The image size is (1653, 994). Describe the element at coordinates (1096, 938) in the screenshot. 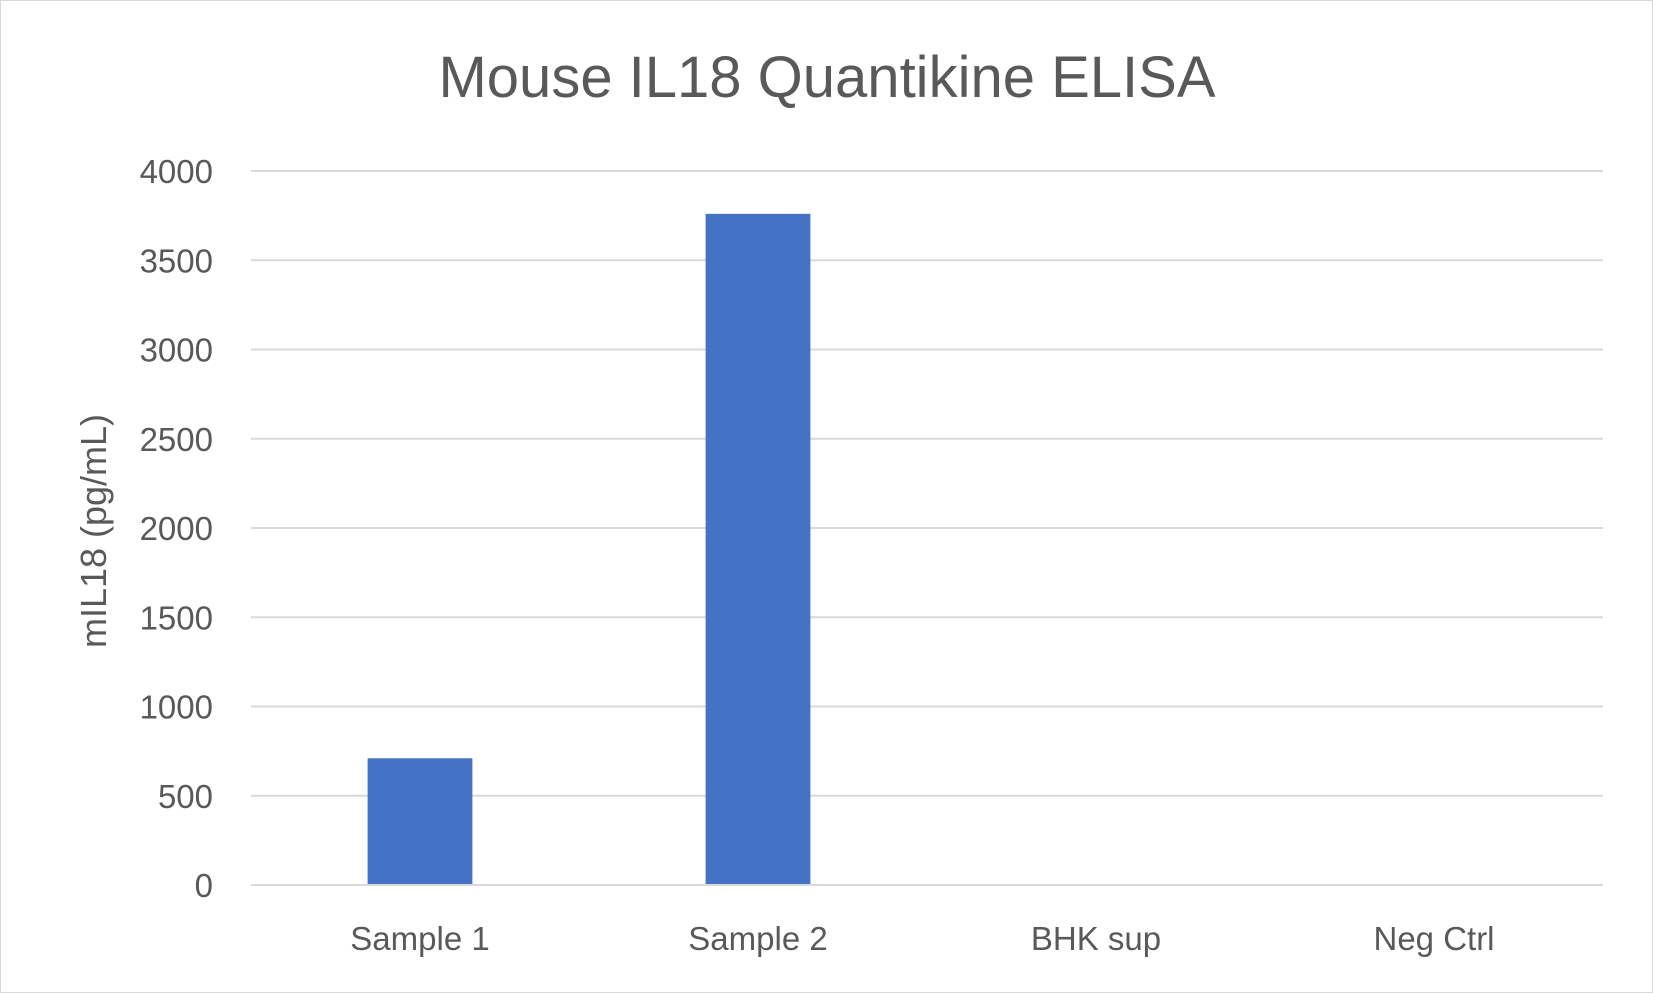

I see `x-category-label: BHK sup` at that location.